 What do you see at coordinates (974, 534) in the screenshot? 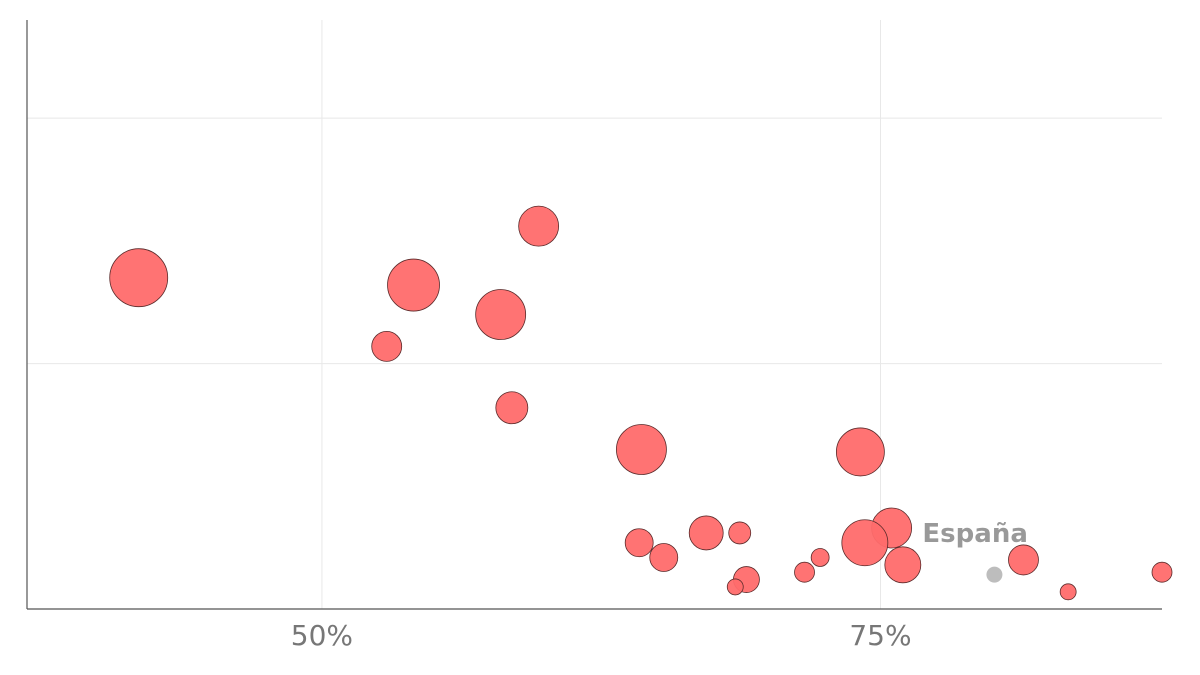
I see `highlight-label: España` at bounding box center [974, 534].